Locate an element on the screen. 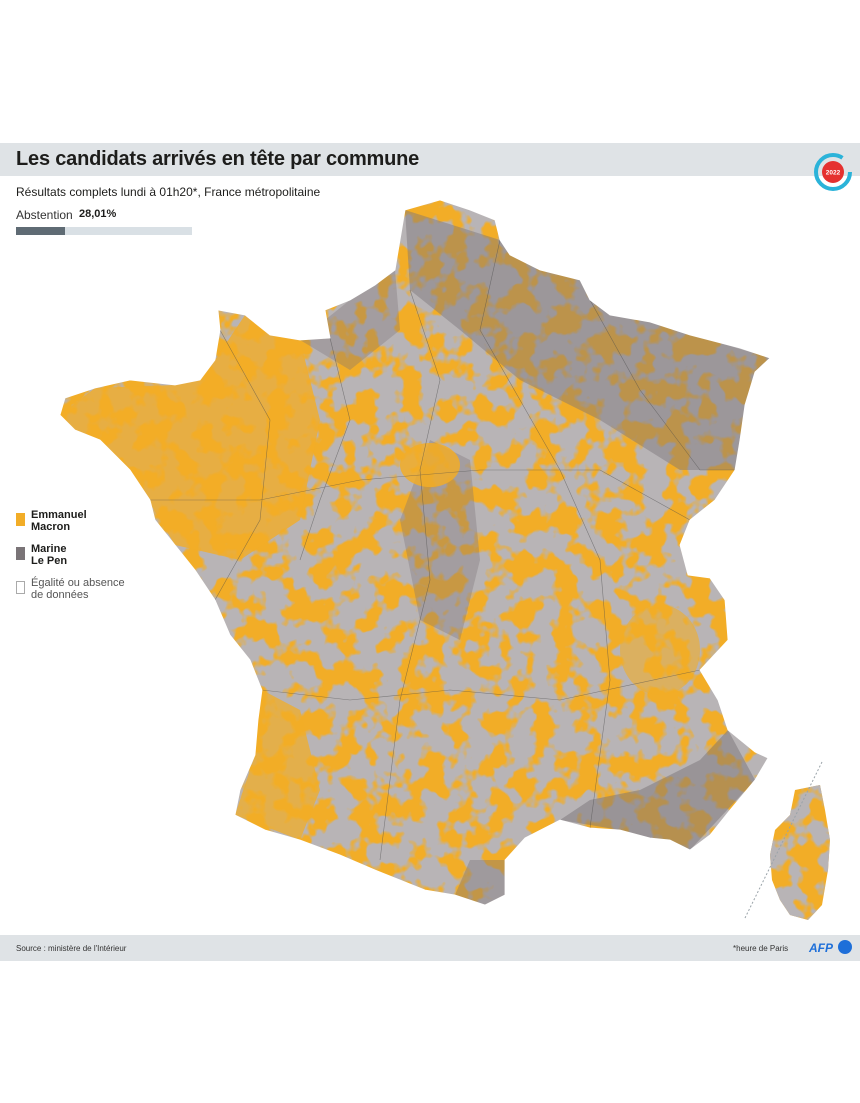 Image resolution: width=860 pixels, height=1103 pixels. legend-swatch-macron is located at coordinates (20, 519).